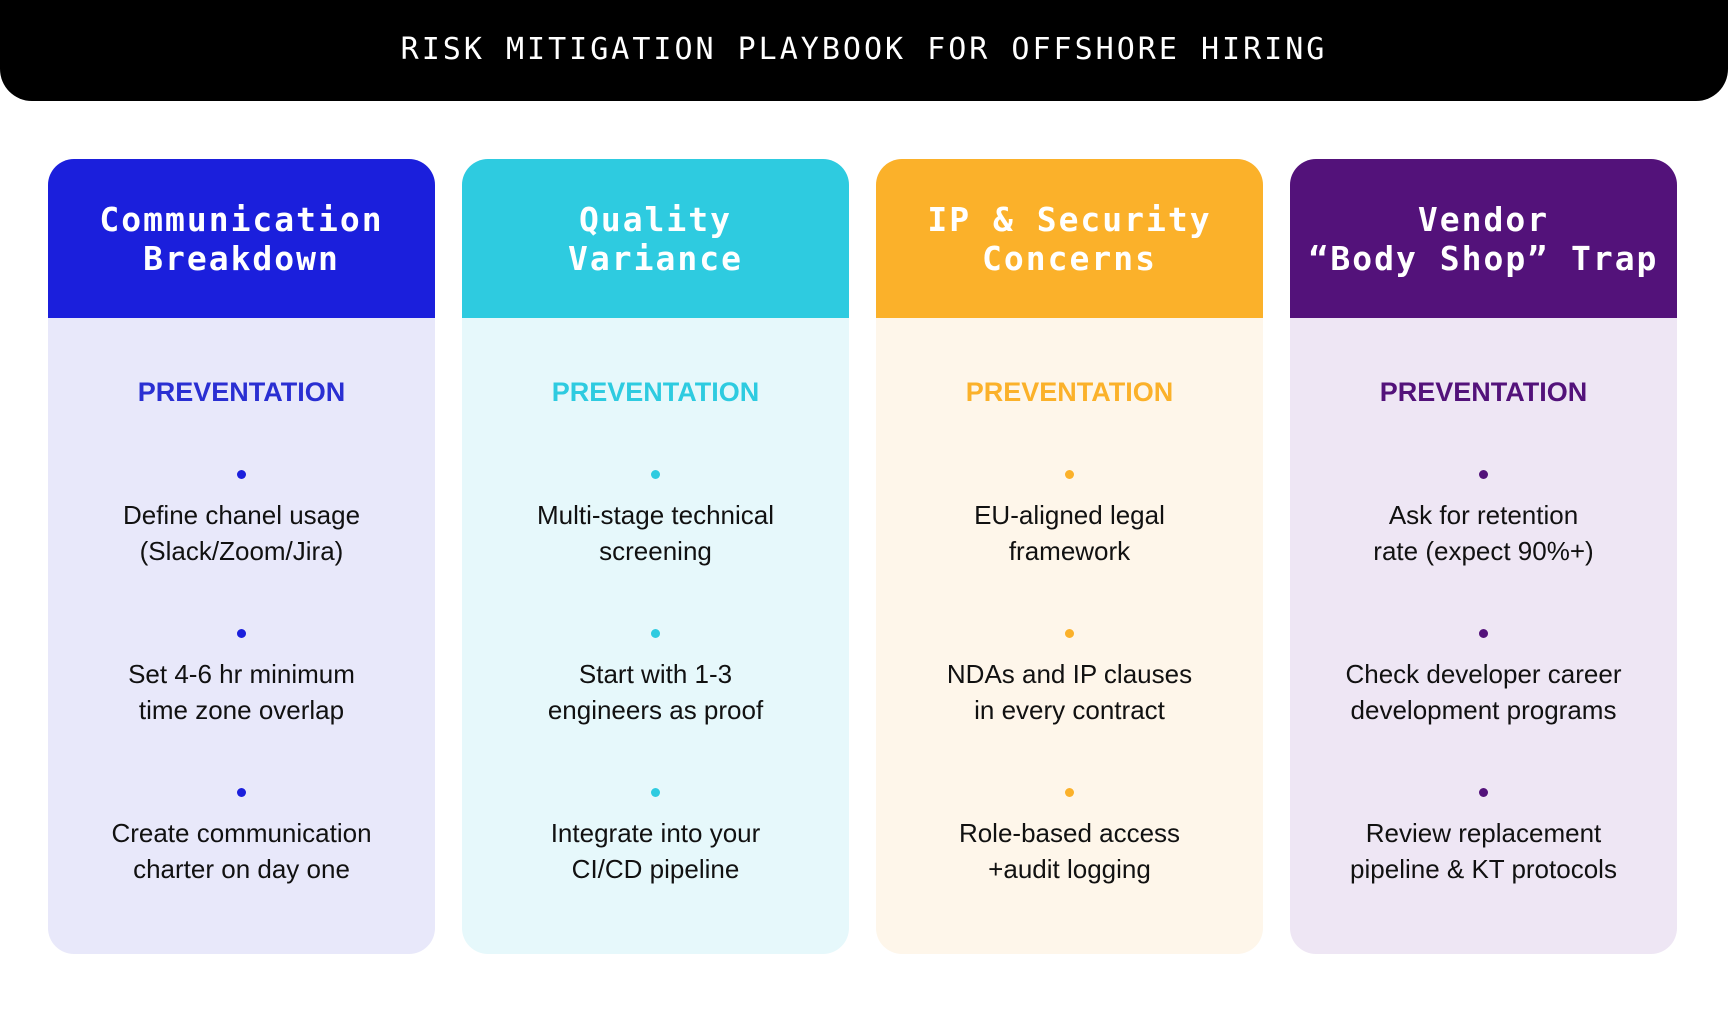  Describe the element at coordinates (241, 533) in the screenshot. I see `prevention-item: Define chanel usage (Slack/Zoom/Jira)` at that location.